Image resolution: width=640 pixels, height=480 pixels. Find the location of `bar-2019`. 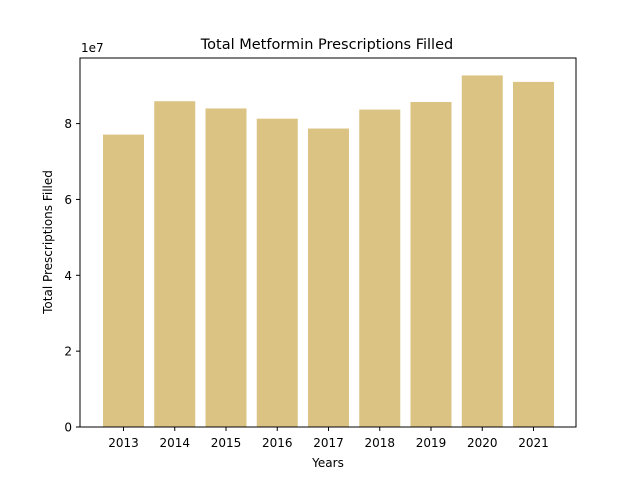

bar-2019 is located at coordinates (431, 264).